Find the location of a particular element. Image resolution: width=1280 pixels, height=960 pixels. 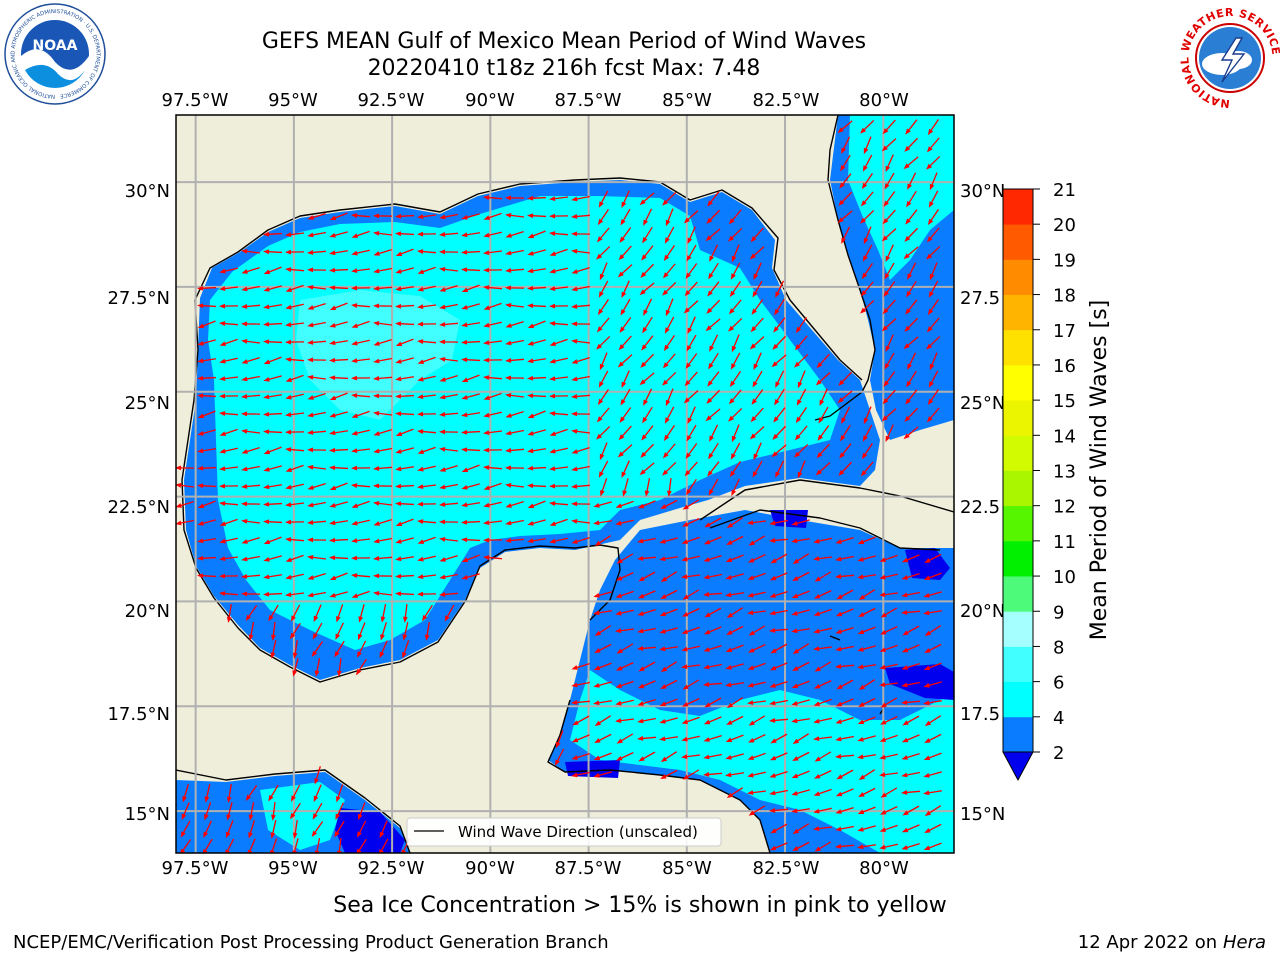

lat-label: 30°N is located at coordinates (982, 191).